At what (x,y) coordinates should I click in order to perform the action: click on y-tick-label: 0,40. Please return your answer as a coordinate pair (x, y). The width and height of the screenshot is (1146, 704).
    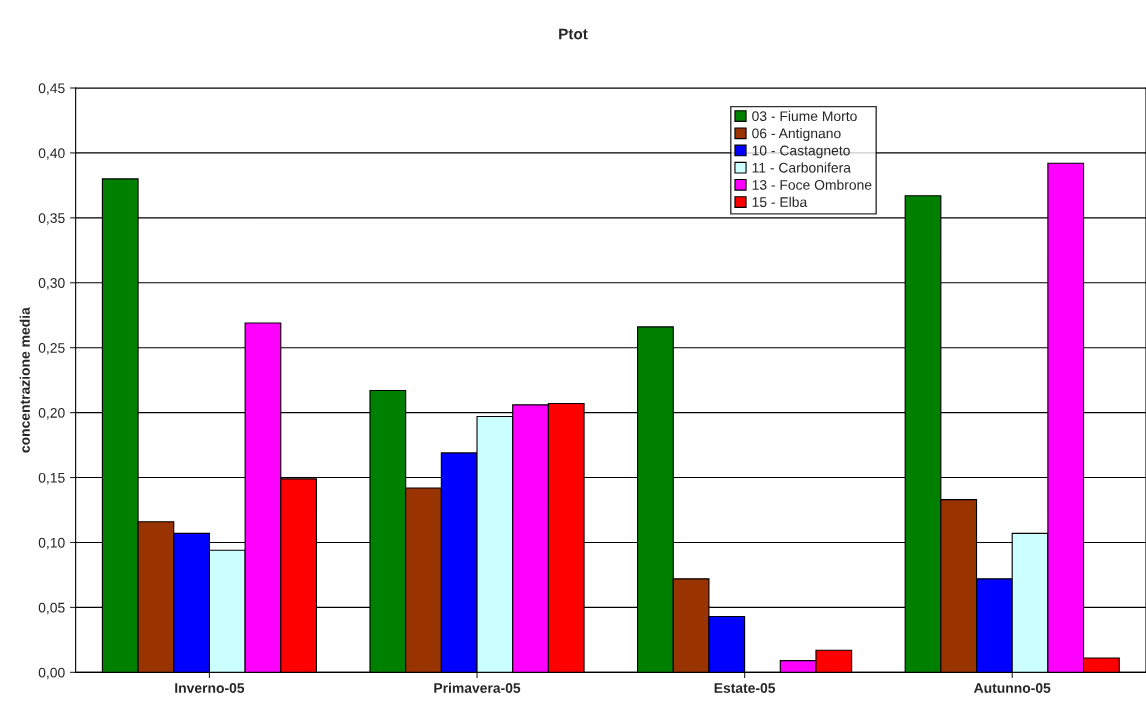
    Looking at the image, I should click on (51, 154).